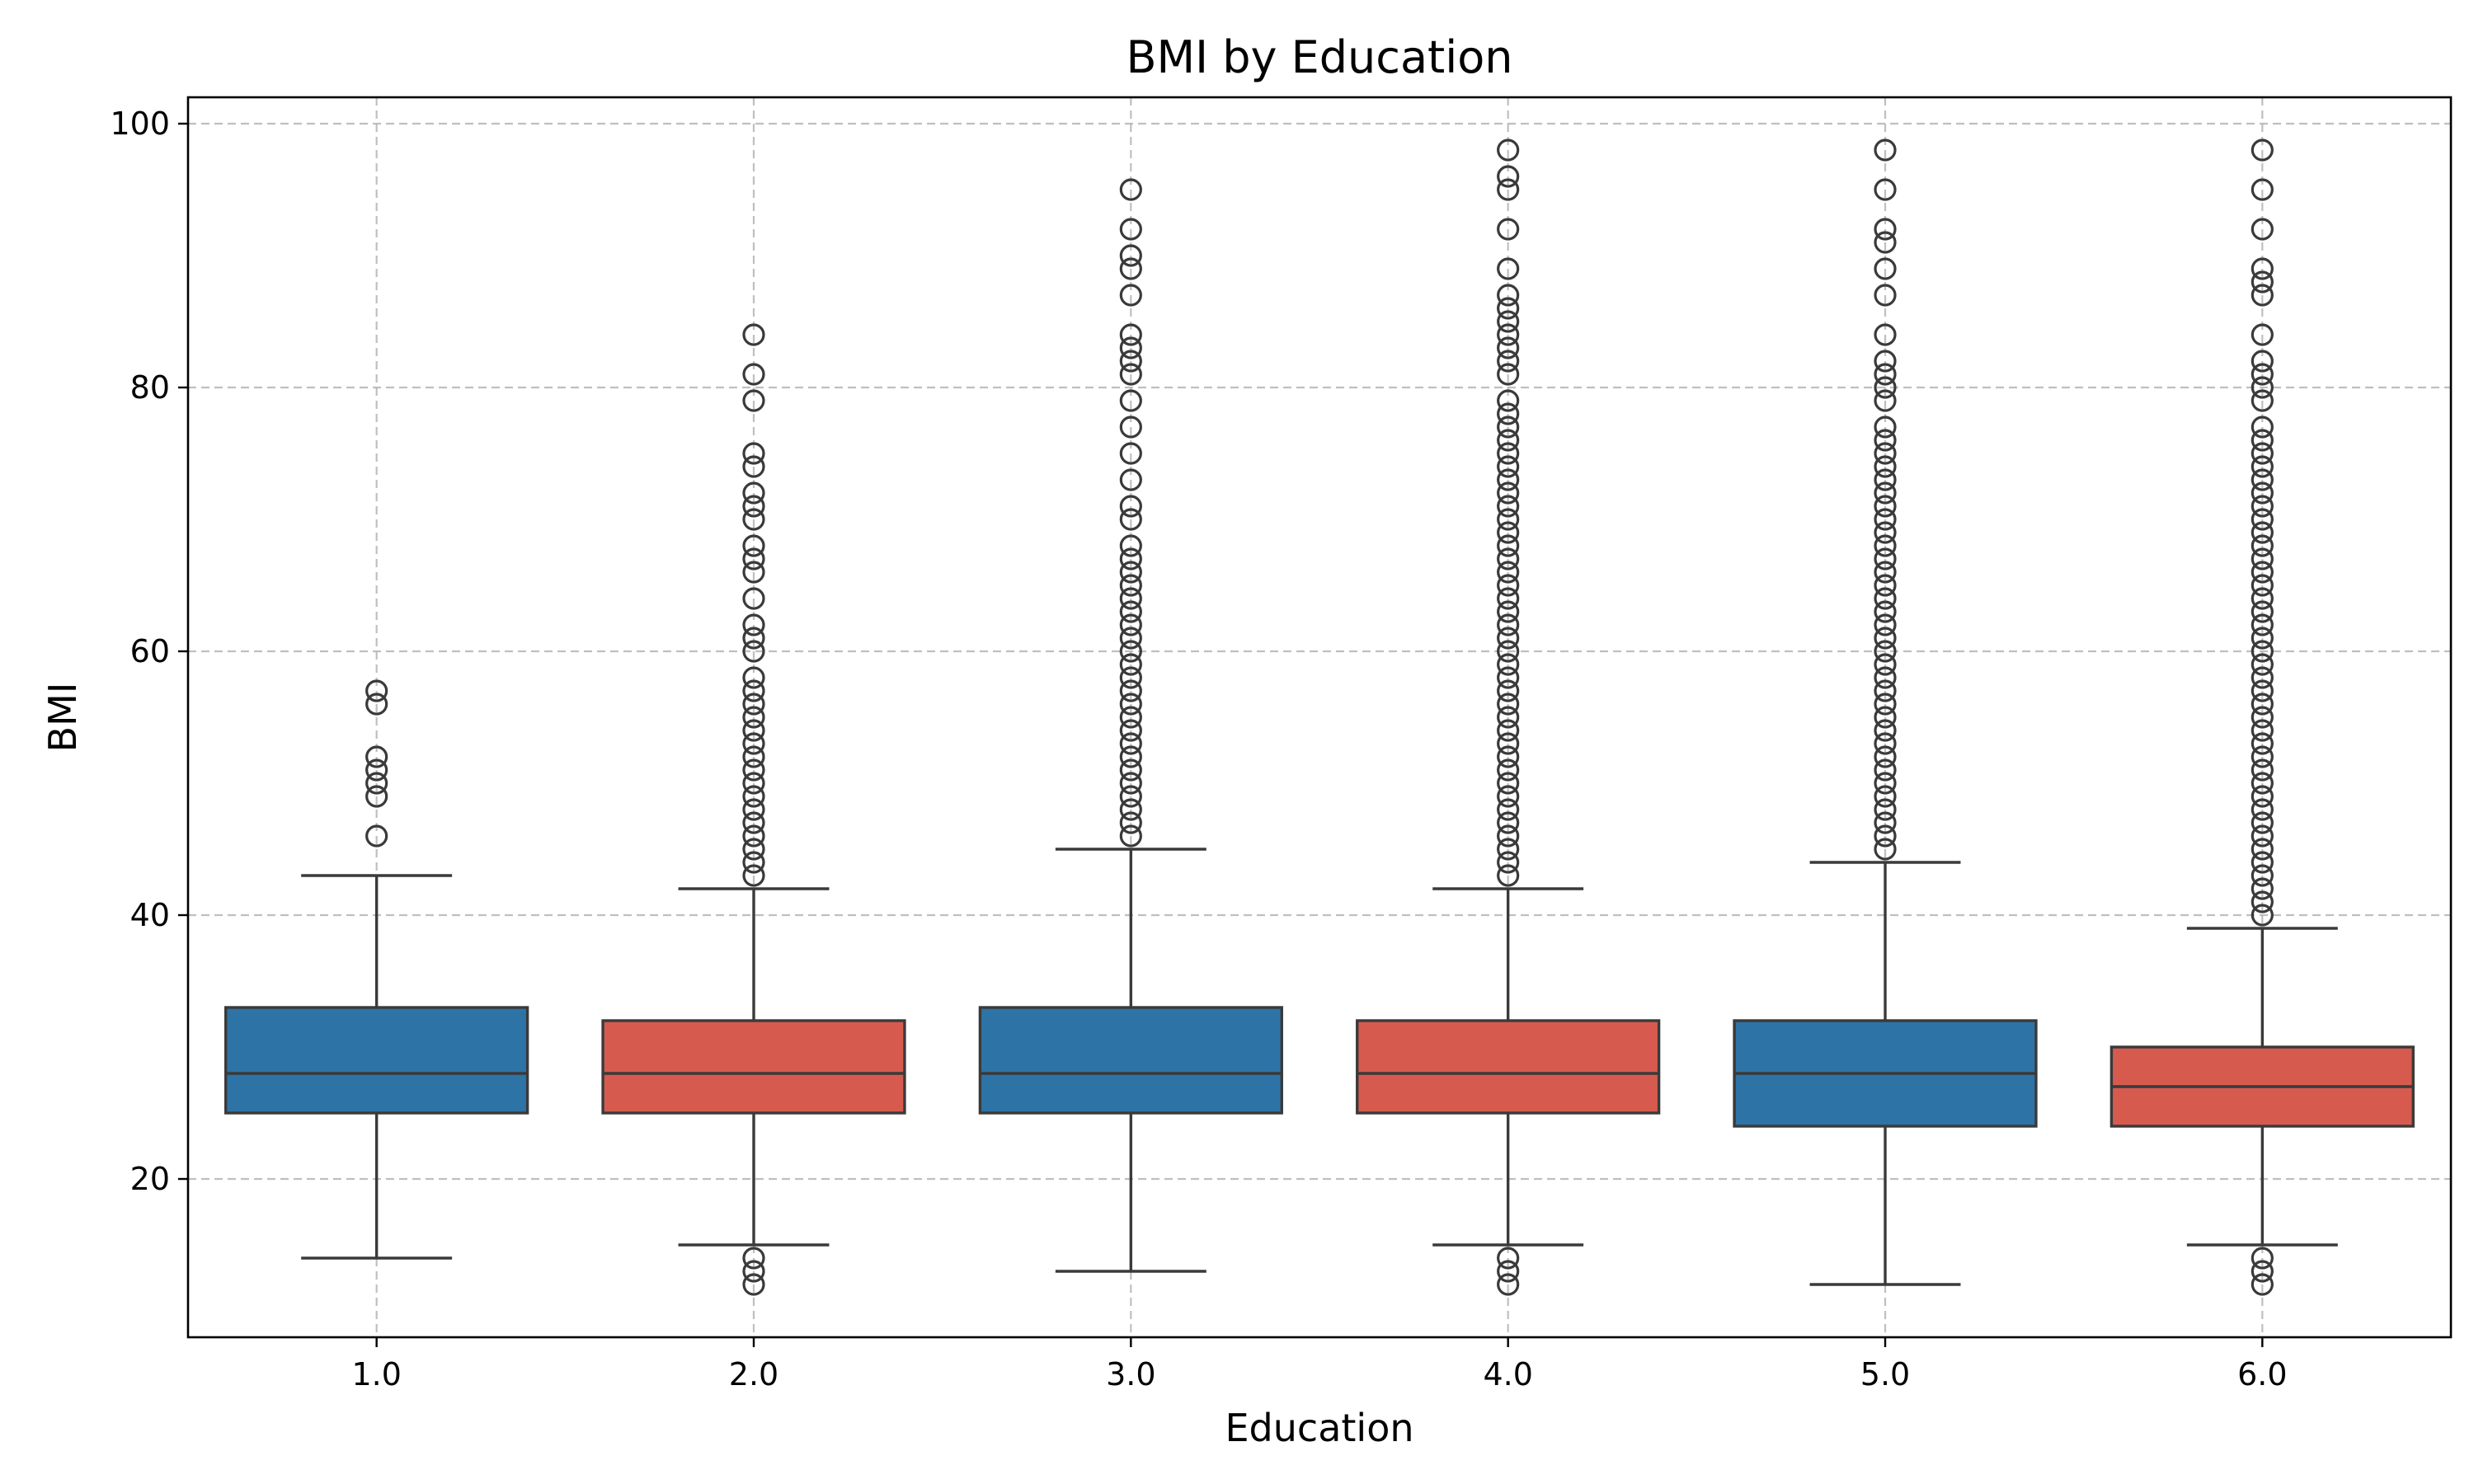  What do you see at coordinates (150, 915) in the screenshot?
I see `y-tick-label: 40` at bounding box center [150, 915].